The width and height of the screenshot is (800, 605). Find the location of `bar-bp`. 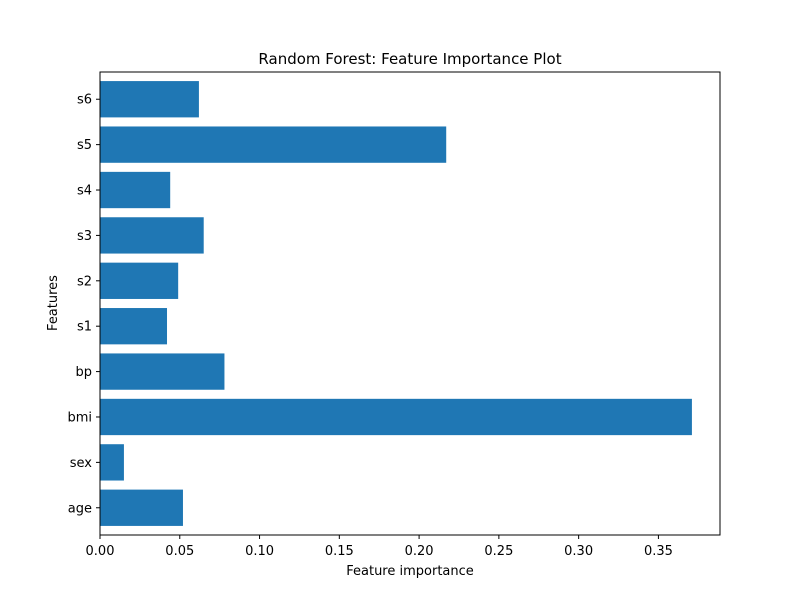

bar-bp is located at coordinates (162, 371).